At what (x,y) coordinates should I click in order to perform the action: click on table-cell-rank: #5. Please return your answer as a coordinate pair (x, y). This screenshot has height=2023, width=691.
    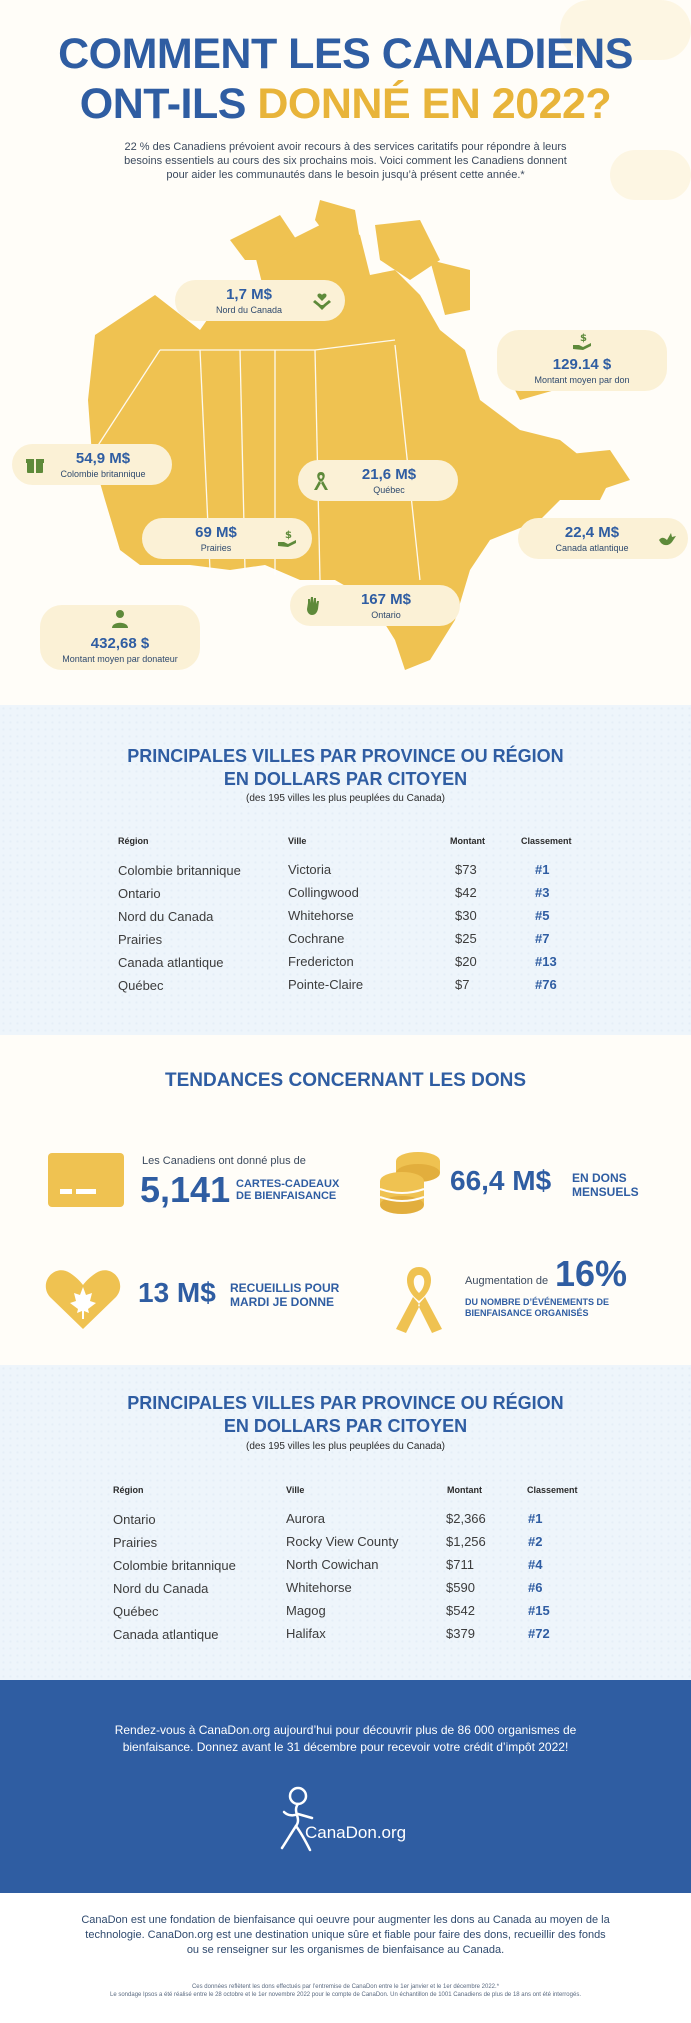
    Looking at the image, I should click on (542, 915).